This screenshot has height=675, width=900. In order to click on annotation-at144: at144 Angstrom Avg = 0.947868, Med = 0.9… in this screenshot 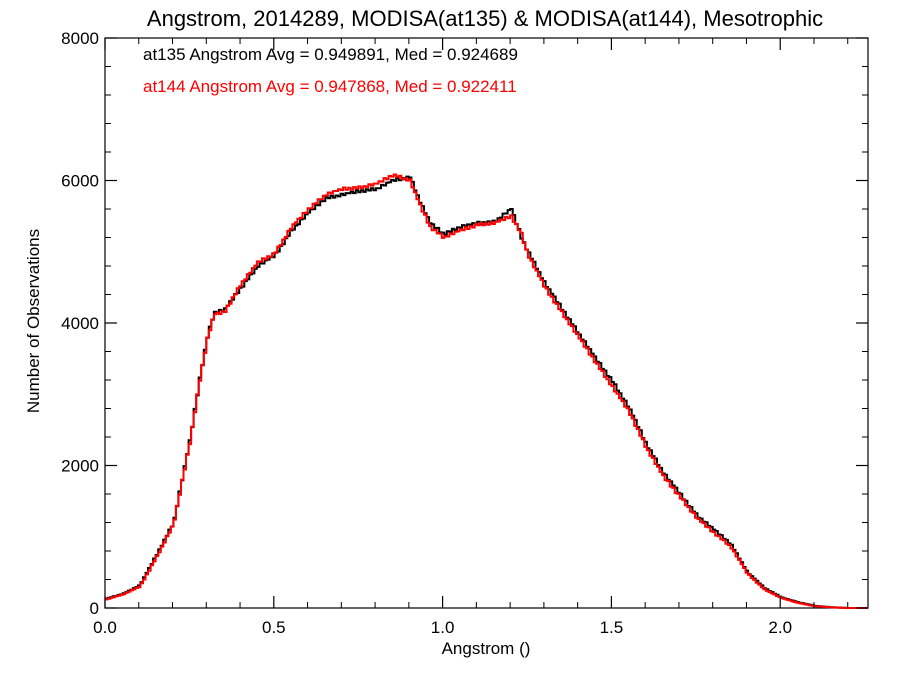, I will do `click(330, 86)`.